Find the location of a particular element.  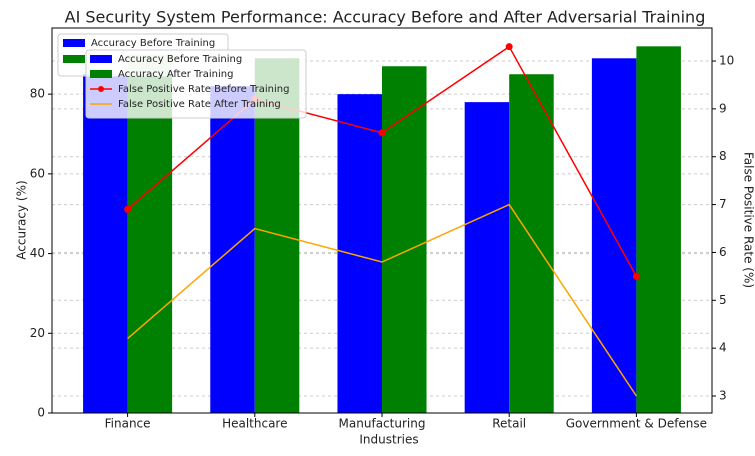

y-tick-label: 0 is located at coordinates (41, 413).